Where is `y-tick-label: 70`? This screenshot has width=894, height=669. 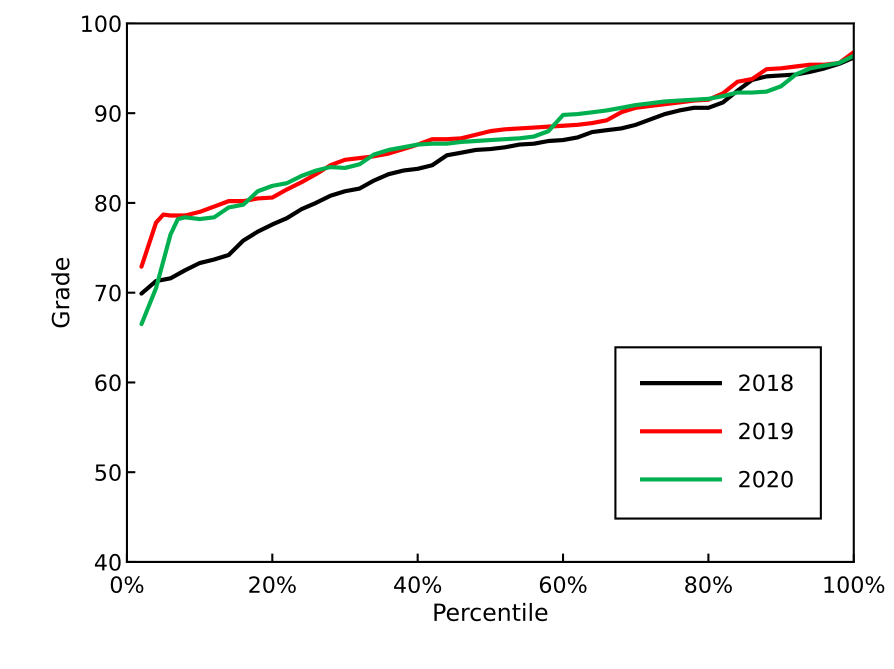 y-tick-label: 70 is located at coordinates (108, 293).